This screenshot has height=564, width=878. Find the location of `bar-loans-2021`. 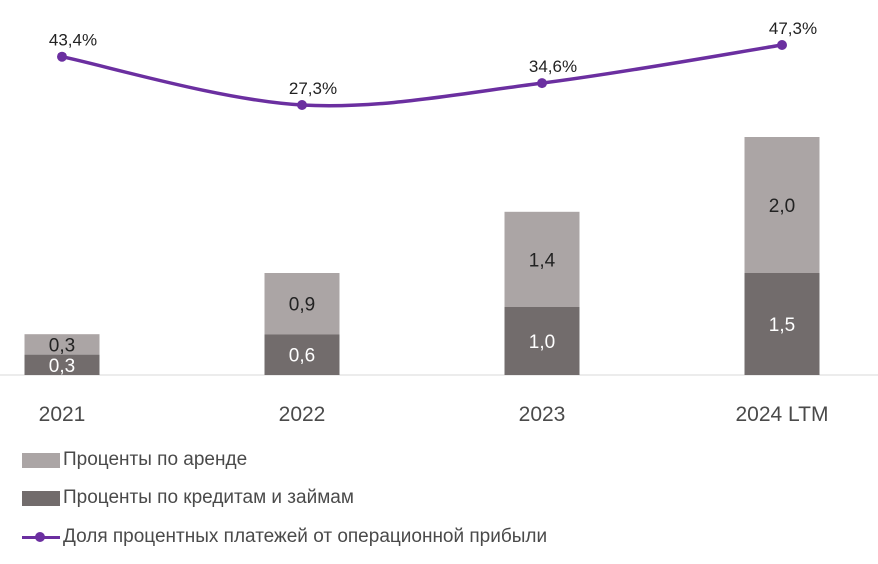

bar-loans-2021 is located at coordinates (62, 364).